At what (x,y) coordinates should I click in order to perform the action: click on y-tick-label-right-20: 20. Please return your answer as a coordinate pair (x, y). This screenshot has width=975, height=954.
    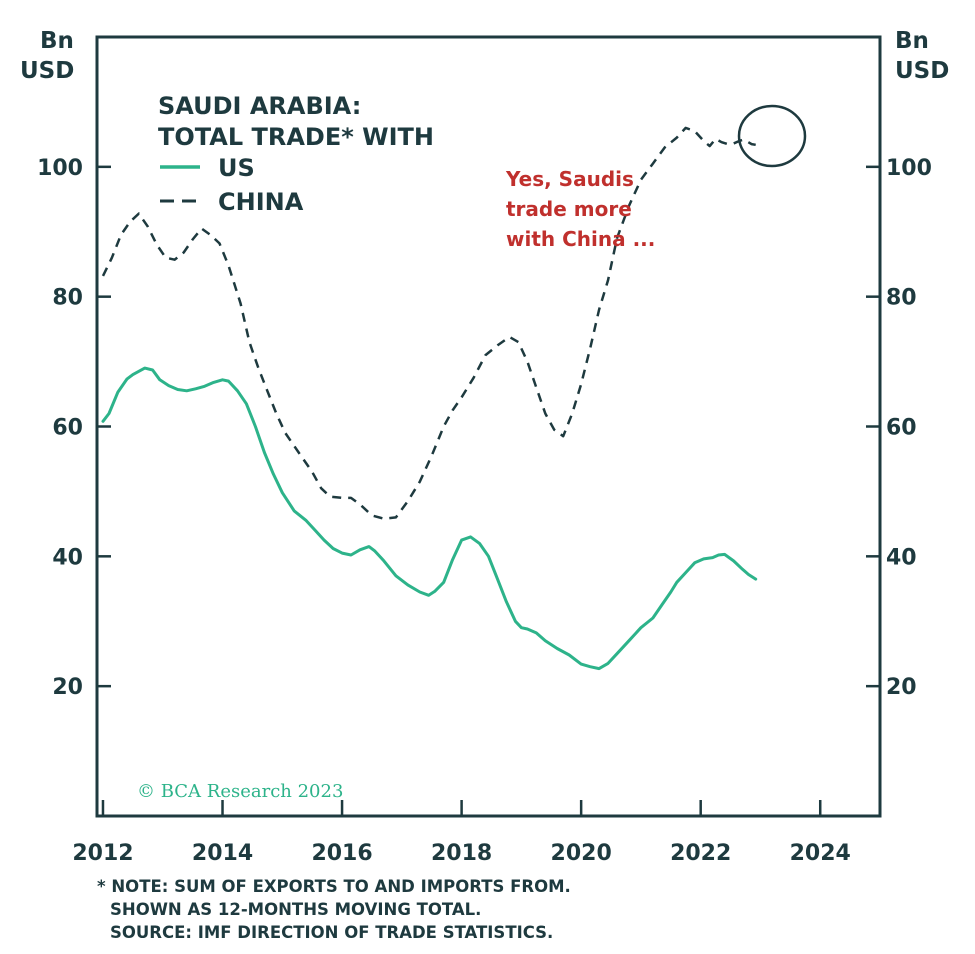
    Looking at the image, I should click on (901, 687).